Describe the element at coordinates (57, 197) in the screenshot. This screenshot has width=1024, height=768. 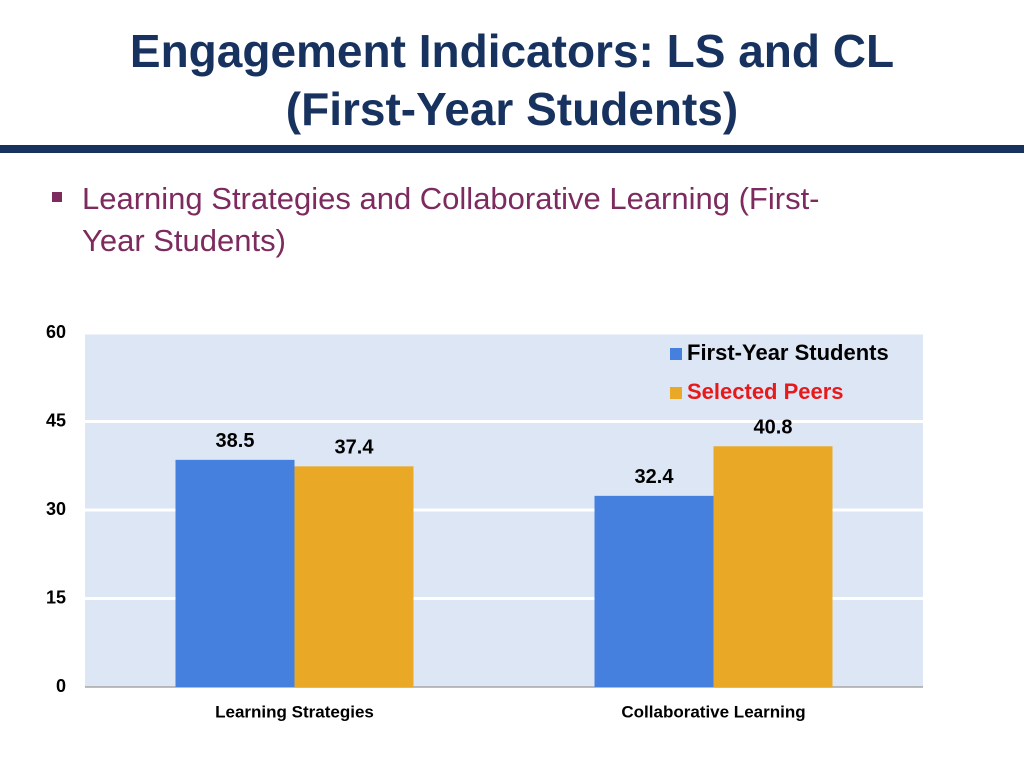
I see `bullet-mark` at that location.